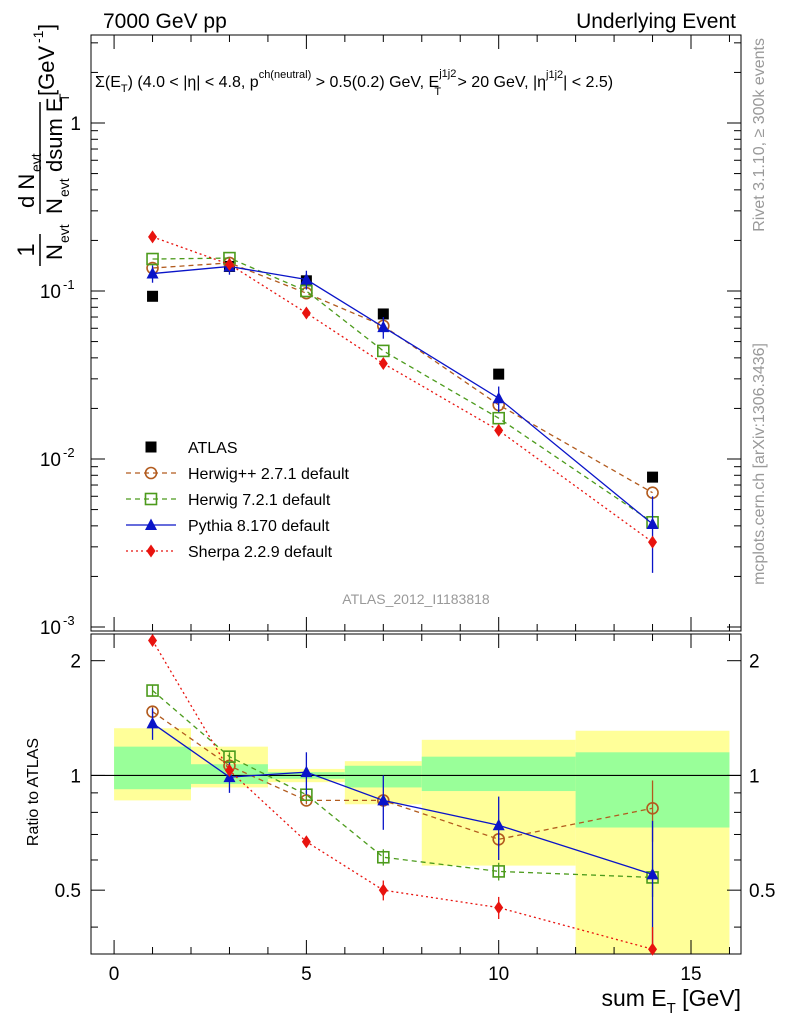  What do you see at coordinates (656, 21) in the screenshot?
I see `header-right: Underlying Event` at bounding box center [656, 21].